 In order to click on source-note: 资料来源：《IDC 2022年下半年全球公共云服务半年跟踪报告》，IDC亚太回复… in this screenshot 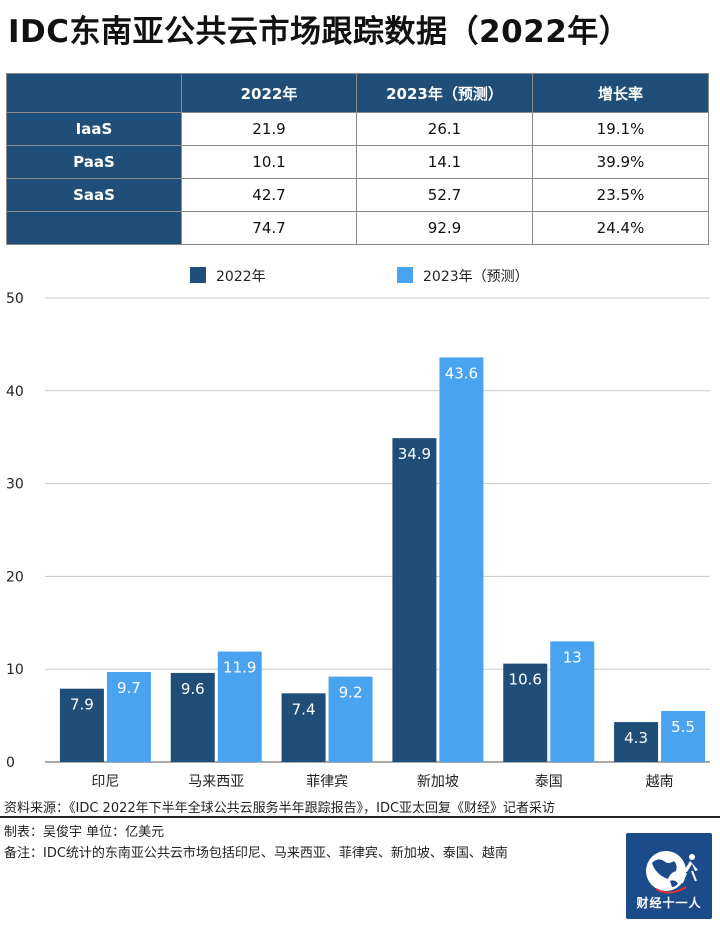, I will do `click(280, 808)`.